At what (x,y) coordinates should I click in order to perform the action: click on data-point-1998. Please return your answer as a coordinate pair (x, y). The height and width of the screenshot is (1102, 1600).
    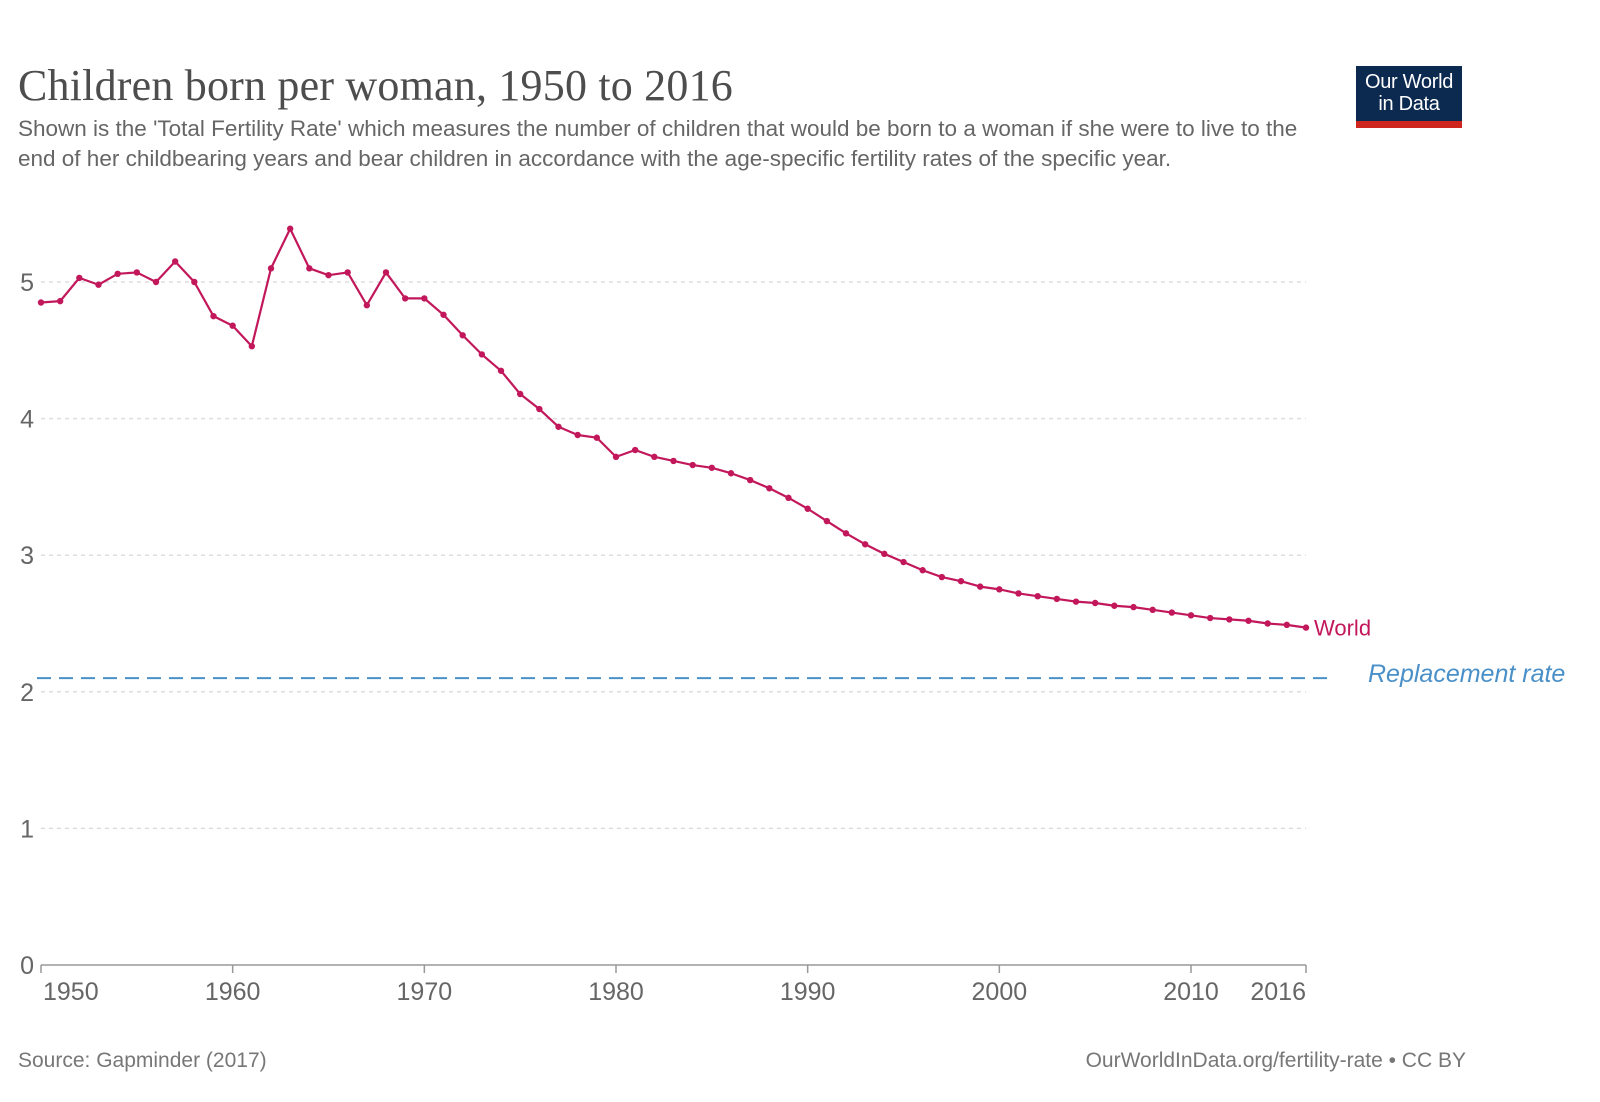
    Looking at the image, I should click on (961, 581).